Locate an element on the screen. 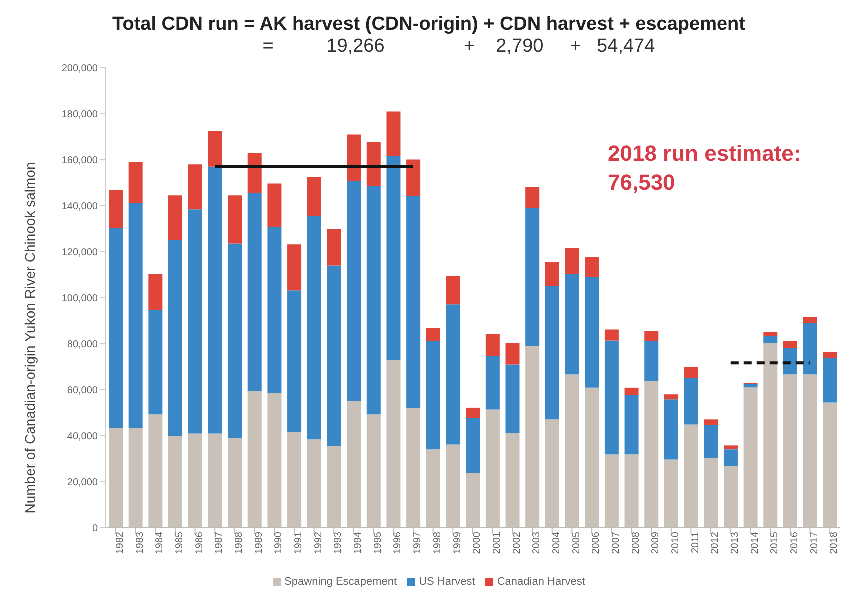 The image size is (858, 604). x-tick-label: 1990 is located at coordinates (279, 543).